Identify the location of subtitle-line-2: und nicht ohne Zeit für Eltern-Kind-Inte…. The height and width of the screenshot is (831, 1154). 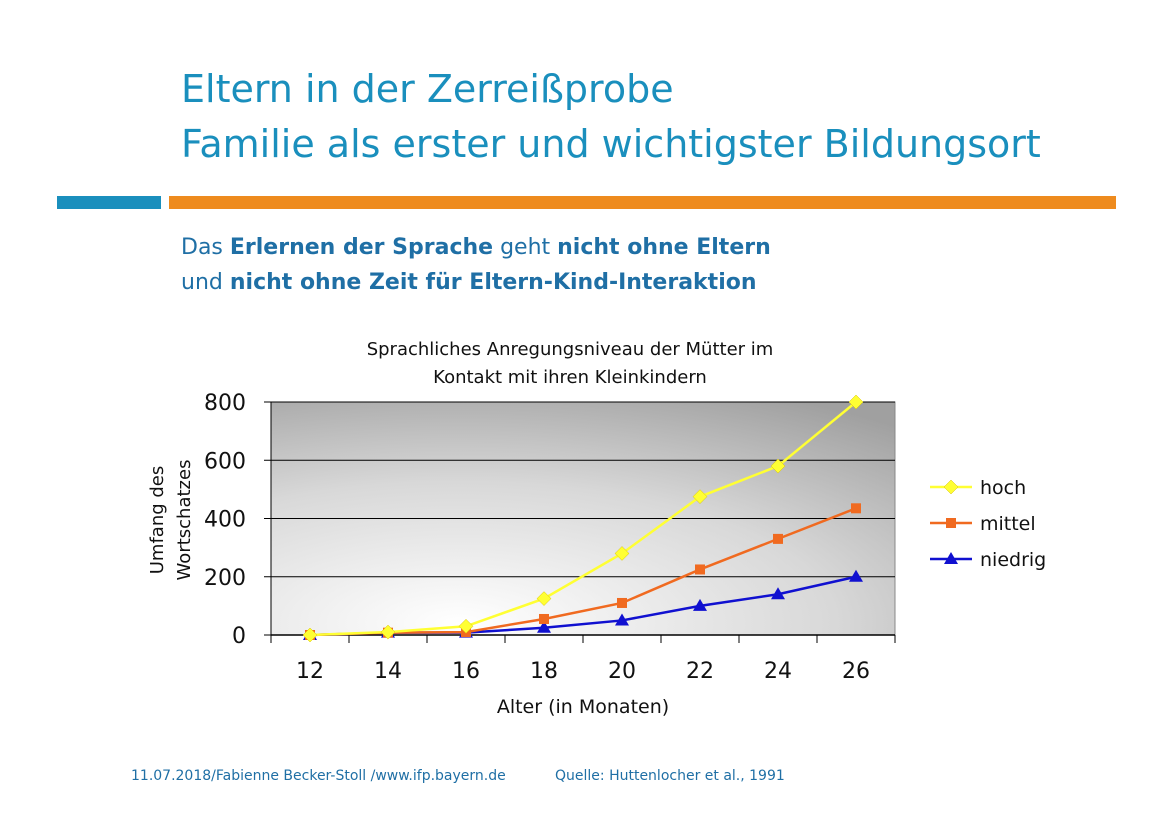
(476, 282).